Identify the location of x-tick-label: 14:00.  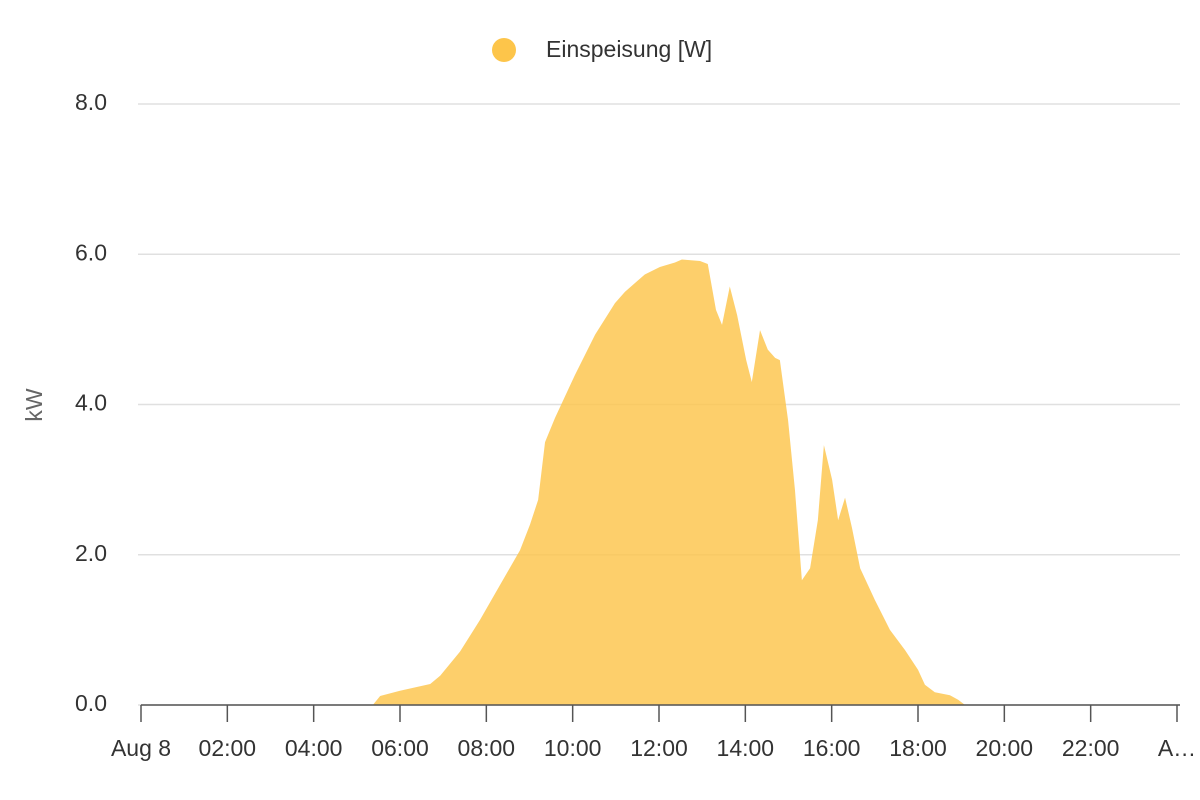
(746, 748).